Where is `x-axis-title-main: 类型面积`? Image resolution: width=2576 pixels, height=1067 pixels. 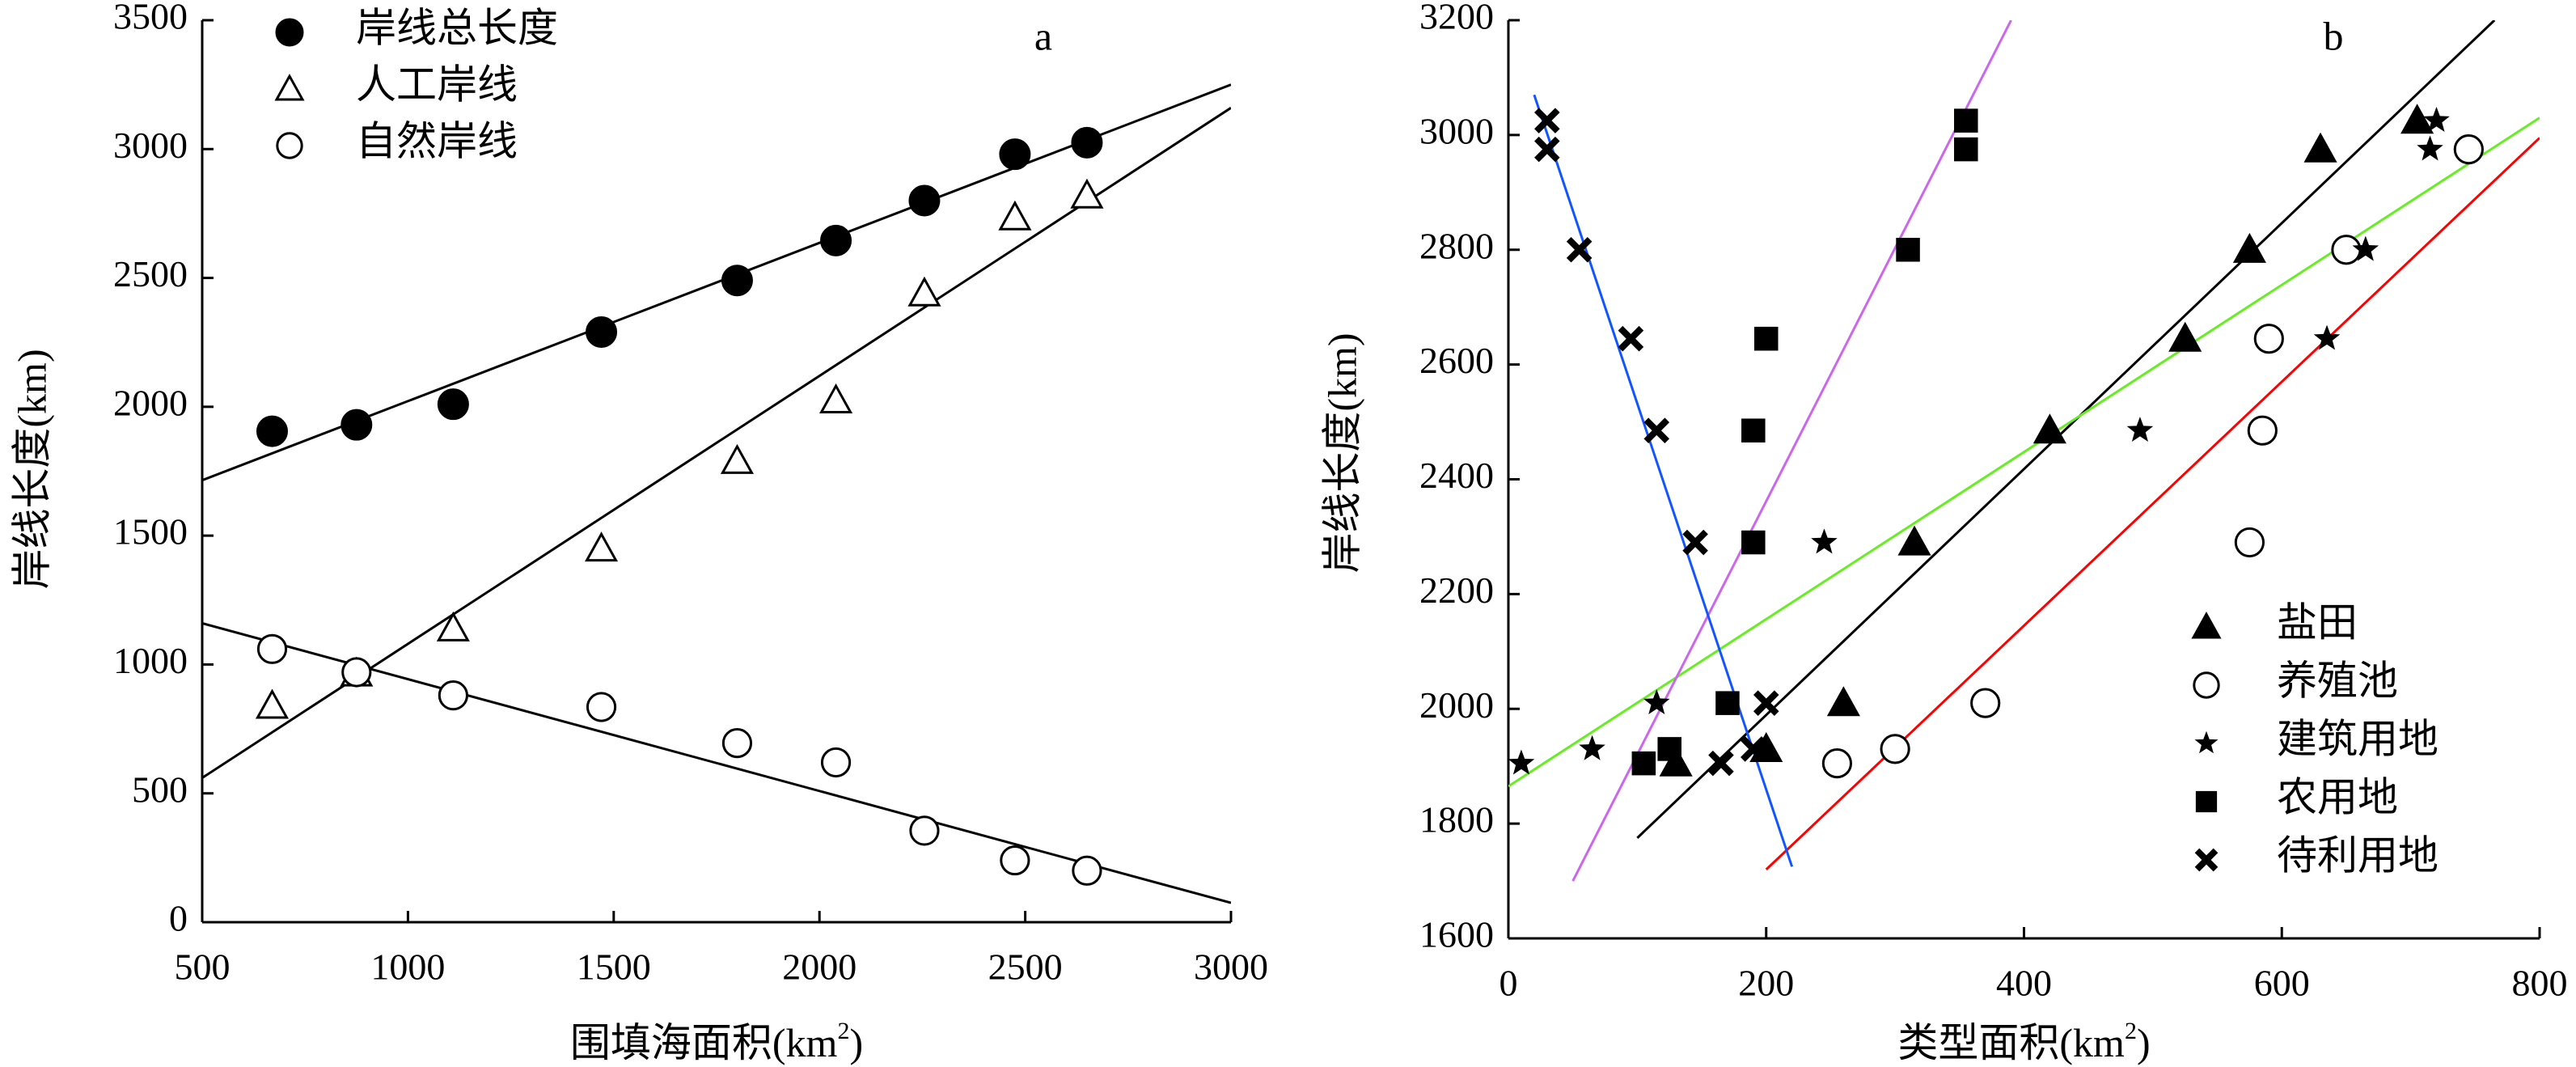
x-axis-title-main: 类型面积 is located at coordinates (1978, 1042).